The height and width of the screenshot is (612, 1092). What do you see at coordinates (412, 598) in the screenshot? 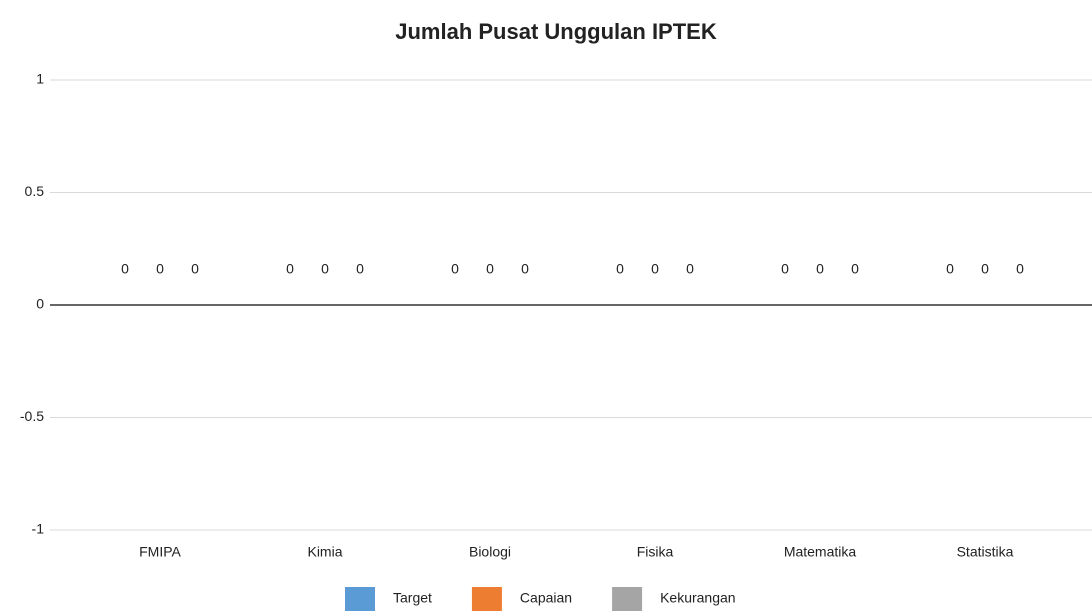
I see `legend-label: Target` at bounding box center [412, 598].